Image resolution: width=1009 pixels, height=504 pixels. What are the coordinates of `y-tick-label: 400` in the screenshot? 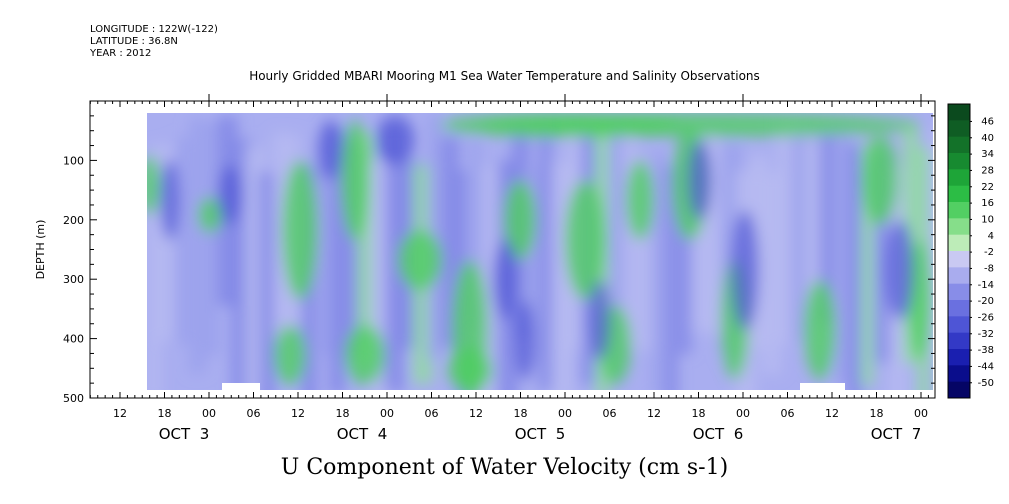 It's located at (73, 339).